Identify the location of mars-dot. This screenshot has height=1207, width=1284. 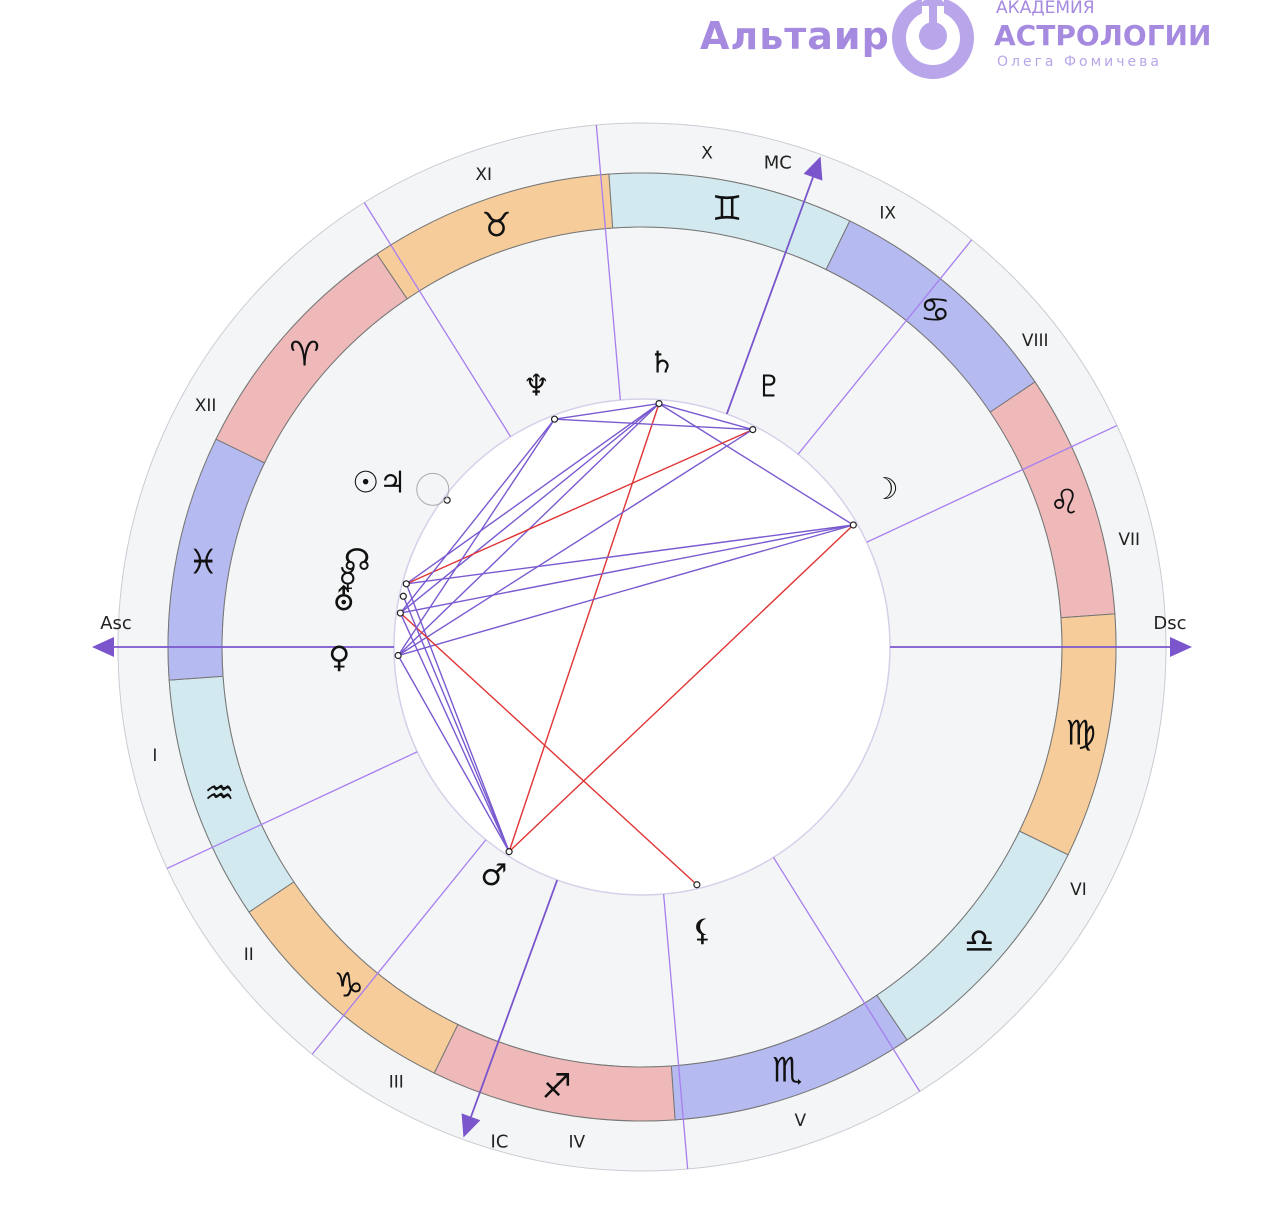
(509, 852).